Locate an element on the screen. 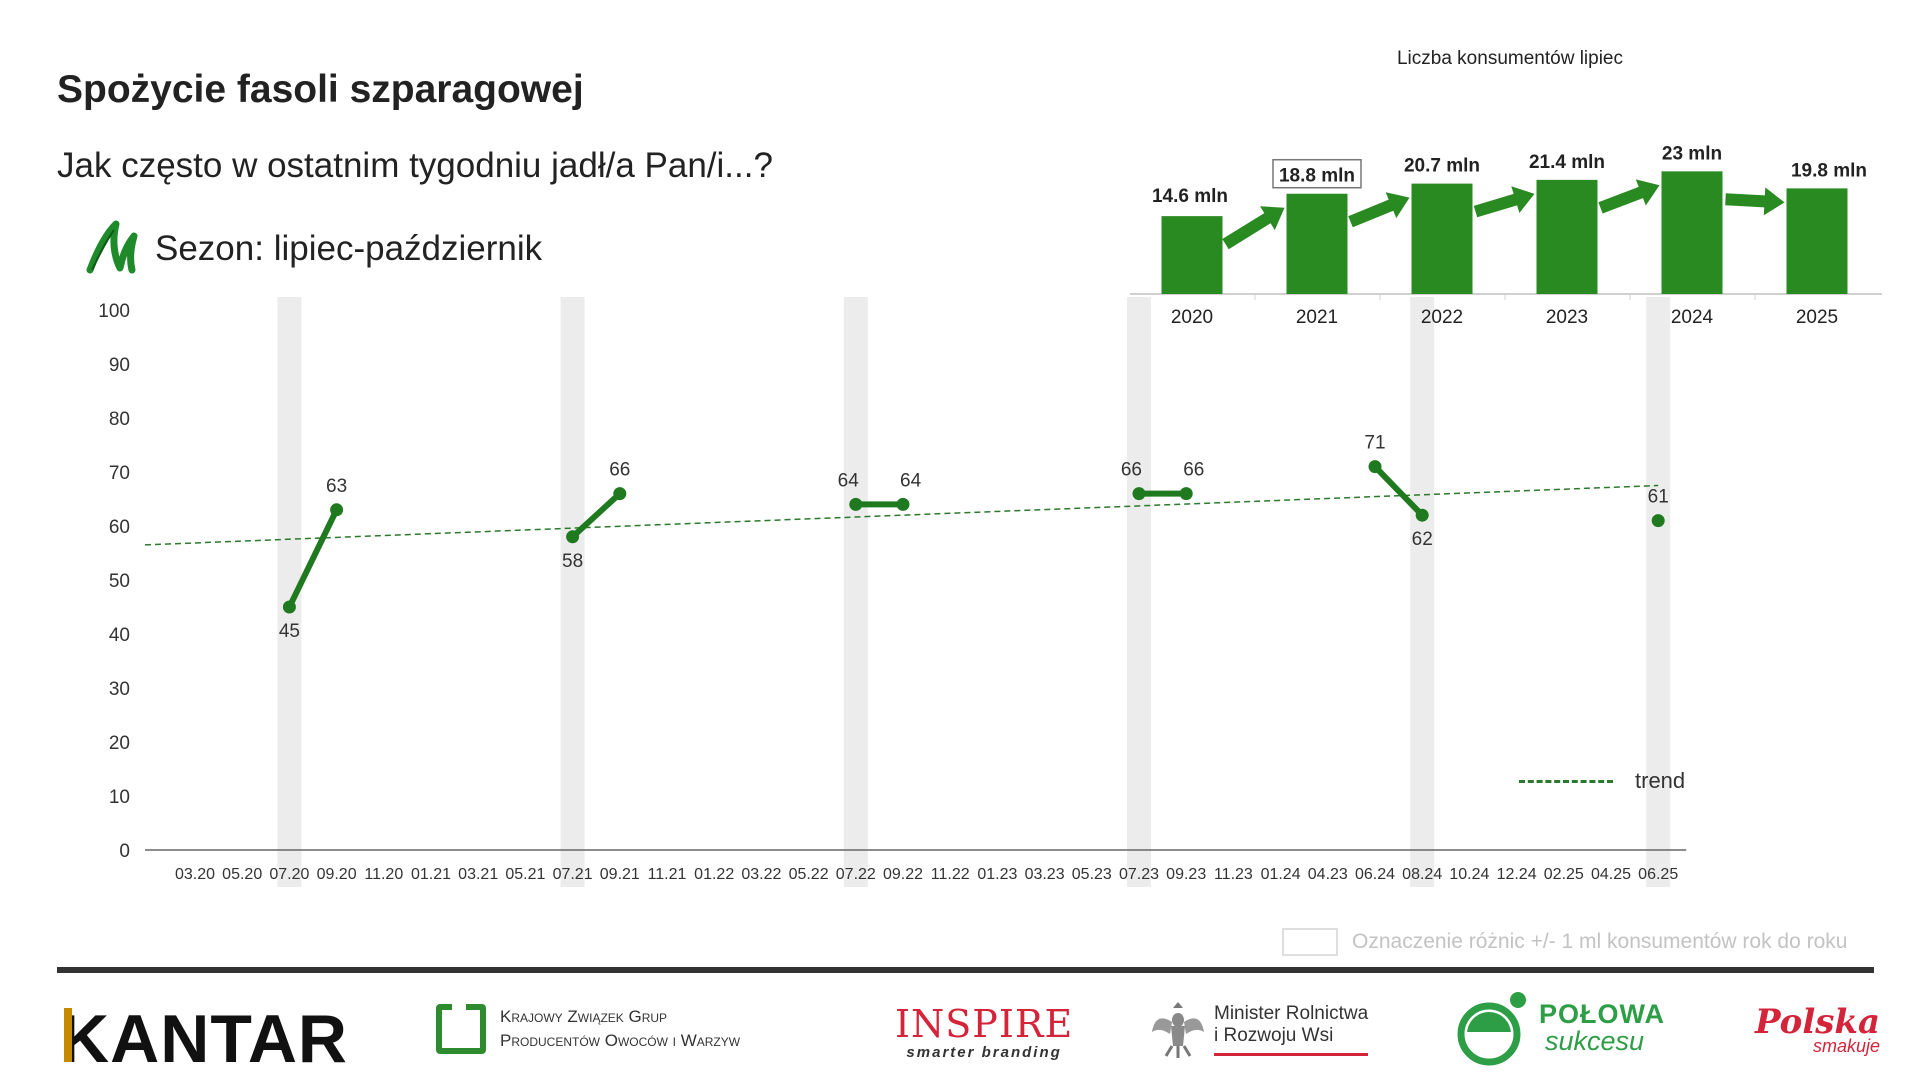  polowa-sukcesu-logo: POŁOWA sukcesu is located at coordinates (1560, 1028).